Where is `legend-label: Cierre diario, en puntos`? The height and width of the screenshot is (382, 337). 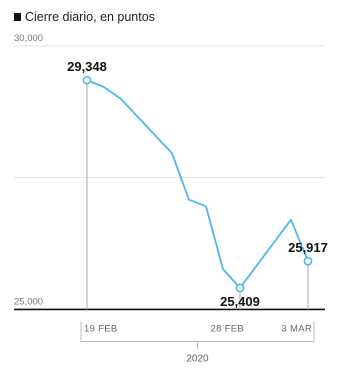 legend-label: Cierre diario, en puntos is located at coordinates (90, 17).